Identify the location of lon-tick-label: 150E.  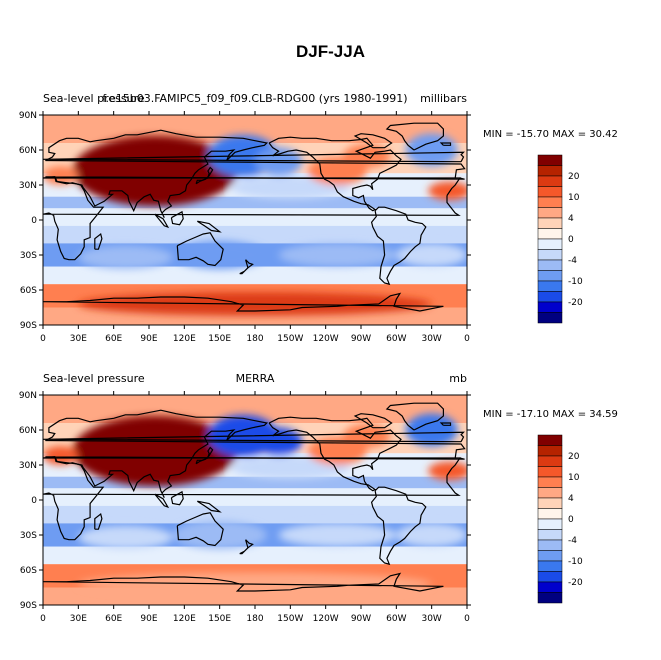
(219, 619).